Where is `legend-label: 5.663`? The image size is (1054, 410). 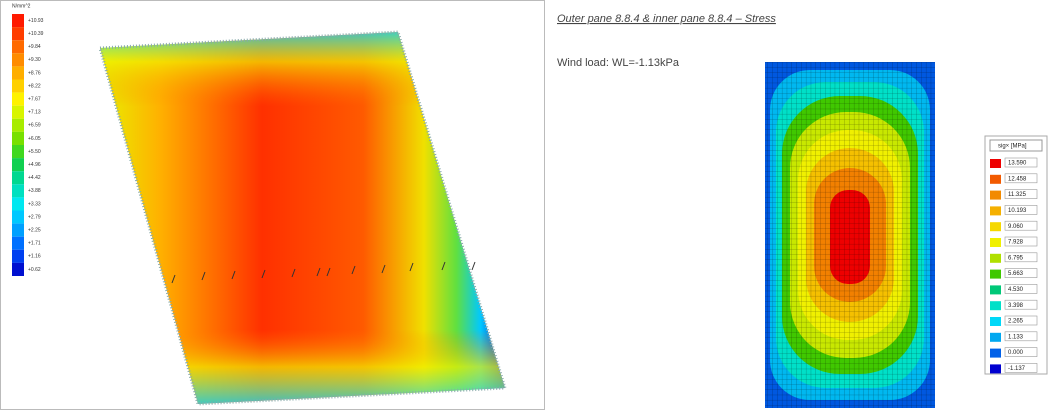 legend-label: 5.663 is located at coordinates (1016, 274).